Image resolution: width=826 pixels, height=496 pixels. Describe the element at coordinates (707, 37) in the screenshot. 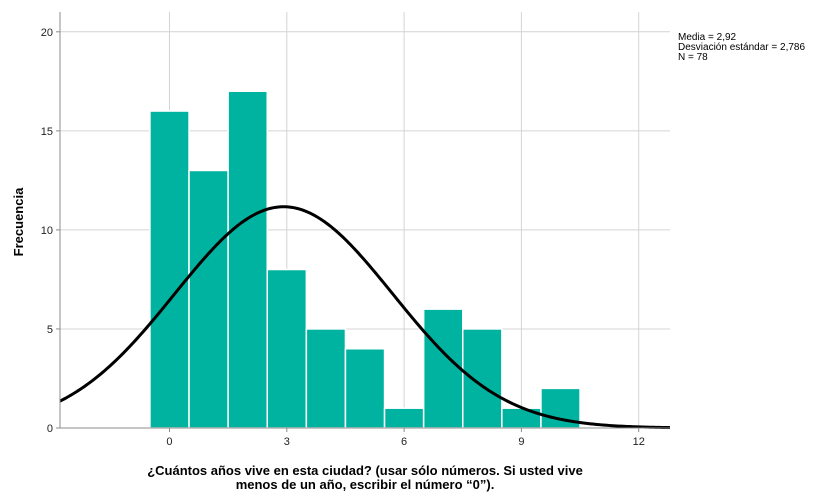

I see `stats-mean: Media = 2,92` at that location.